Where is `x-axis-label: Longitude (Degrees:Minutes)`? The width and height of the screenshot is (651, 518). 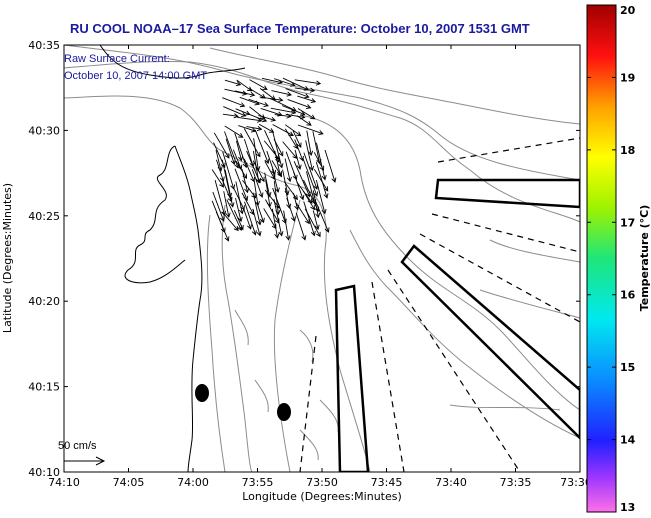
x-axis-label: Longitude (Degrees:Minutes) is located at coordinates (322, 496).